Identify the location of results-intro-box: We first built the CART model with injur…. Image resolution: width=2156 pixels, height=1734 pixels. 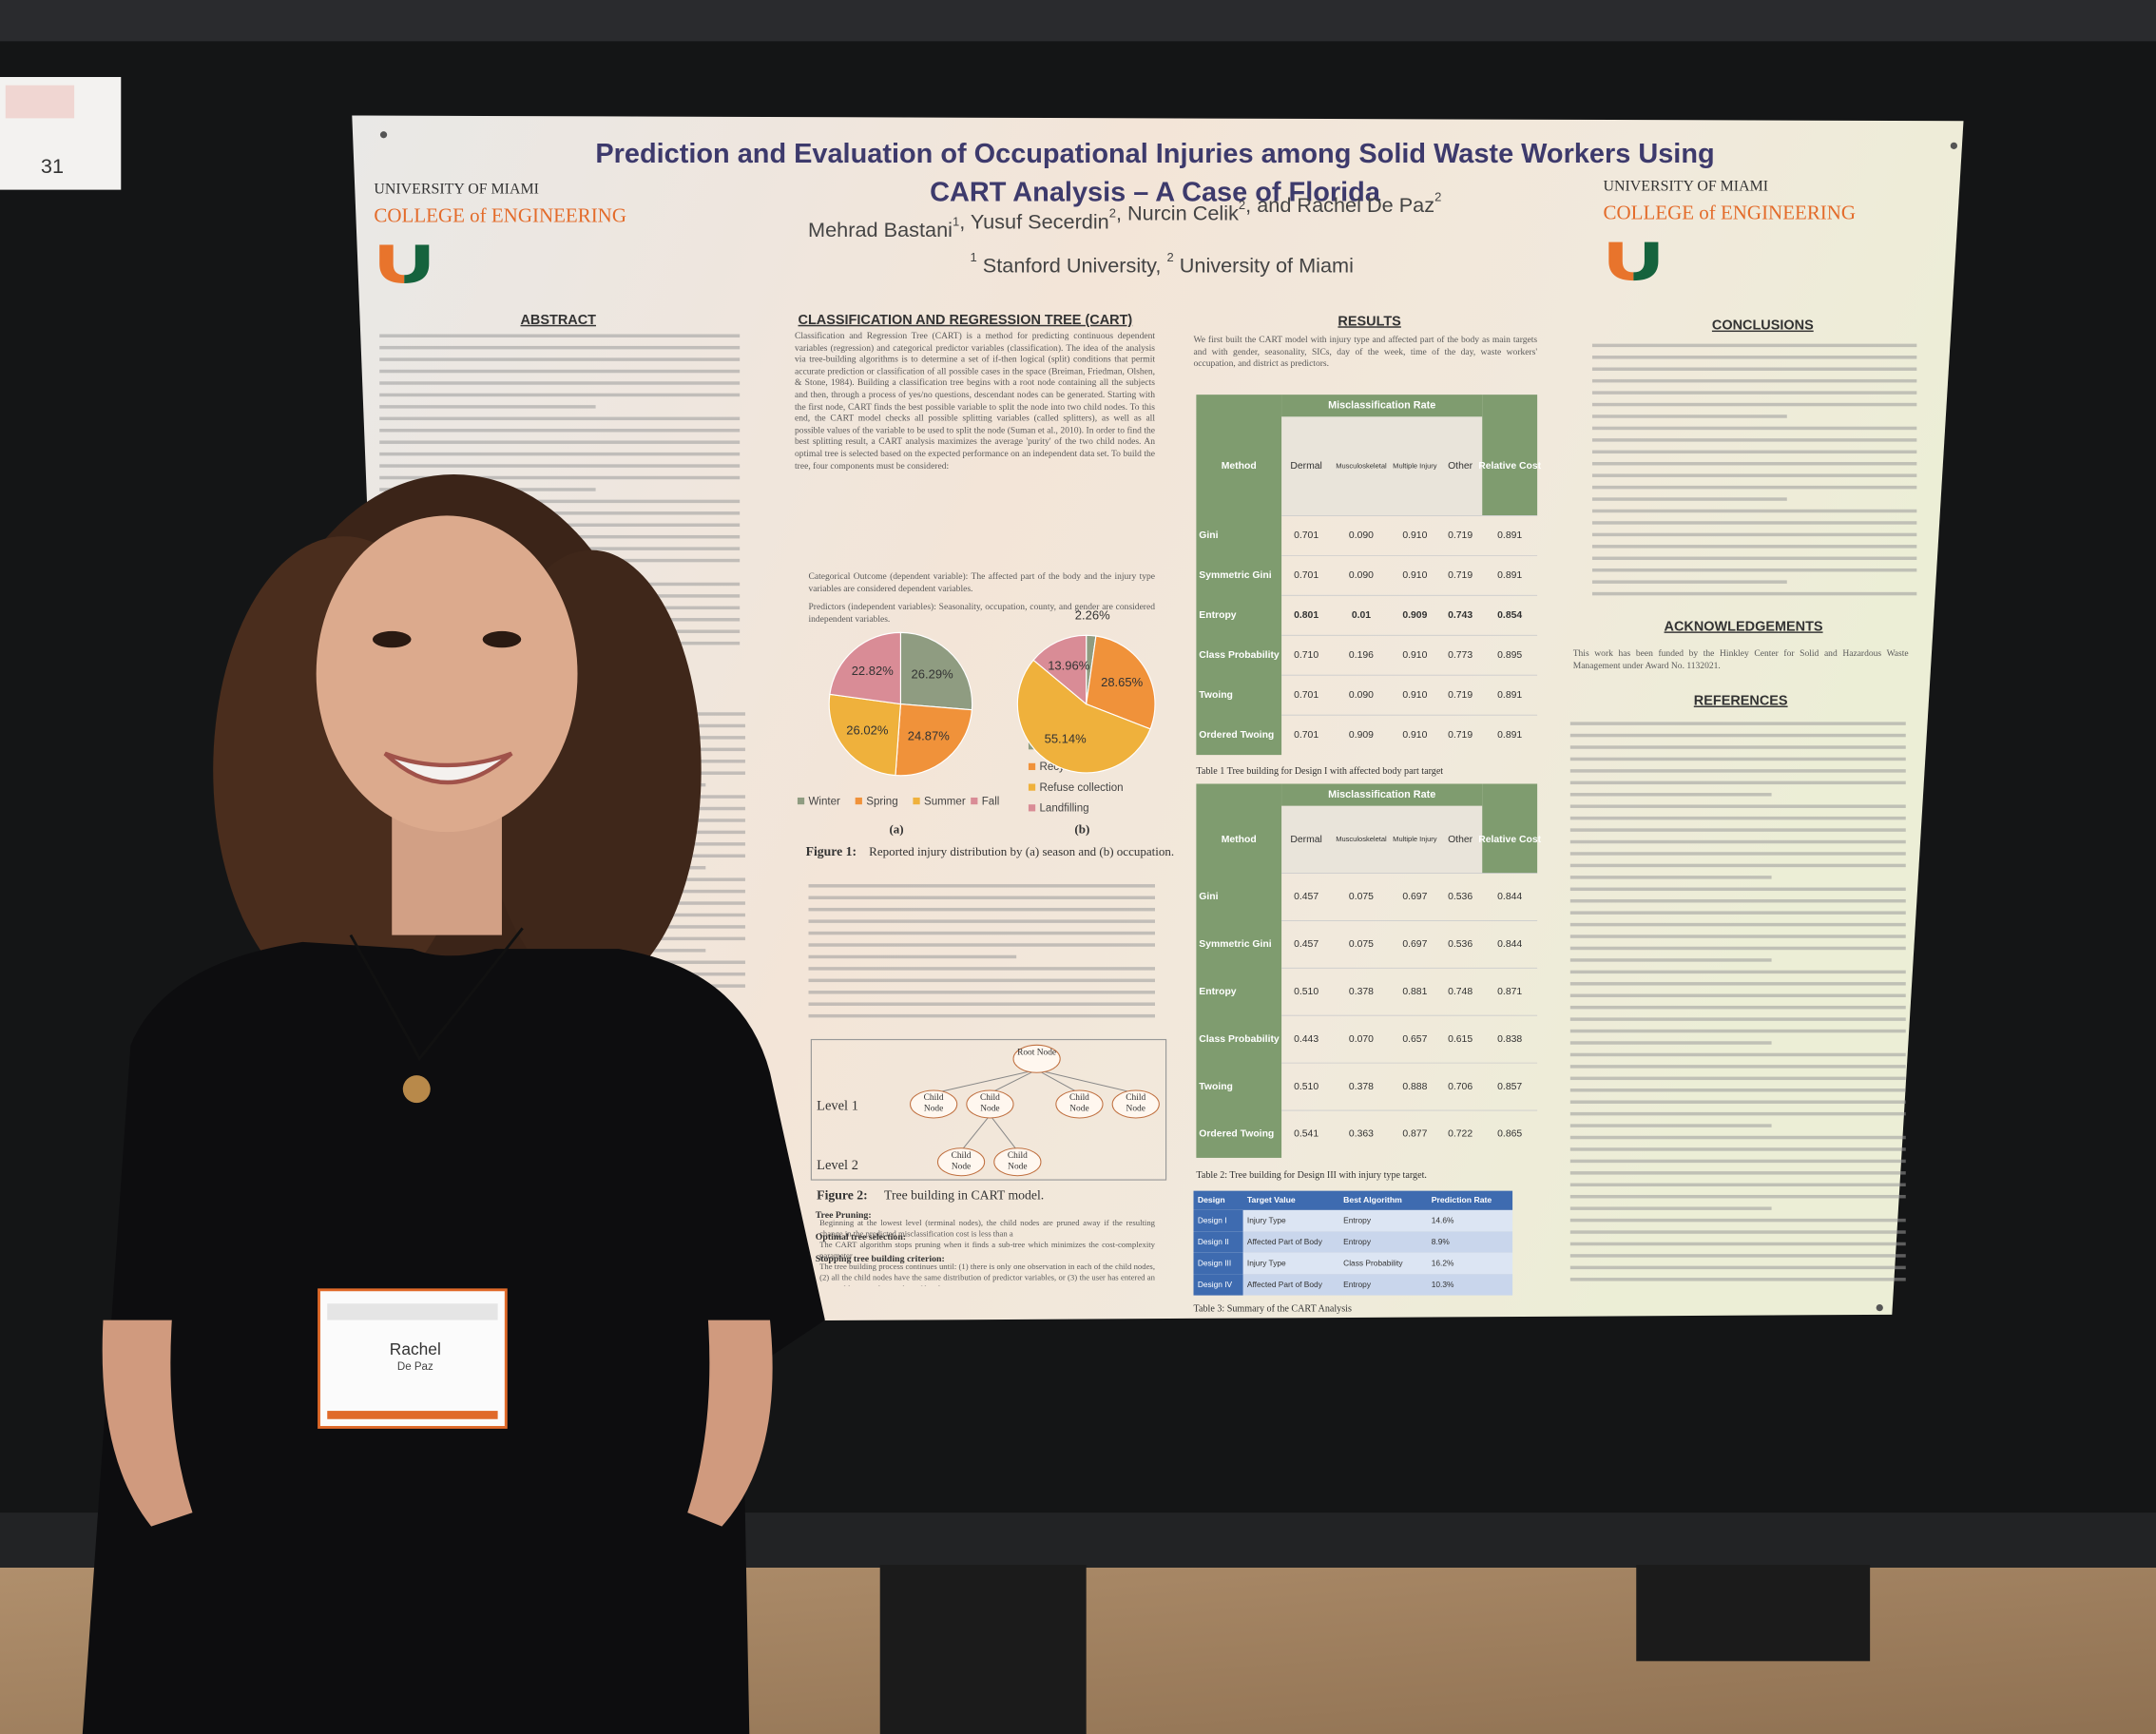
(1365, 352).